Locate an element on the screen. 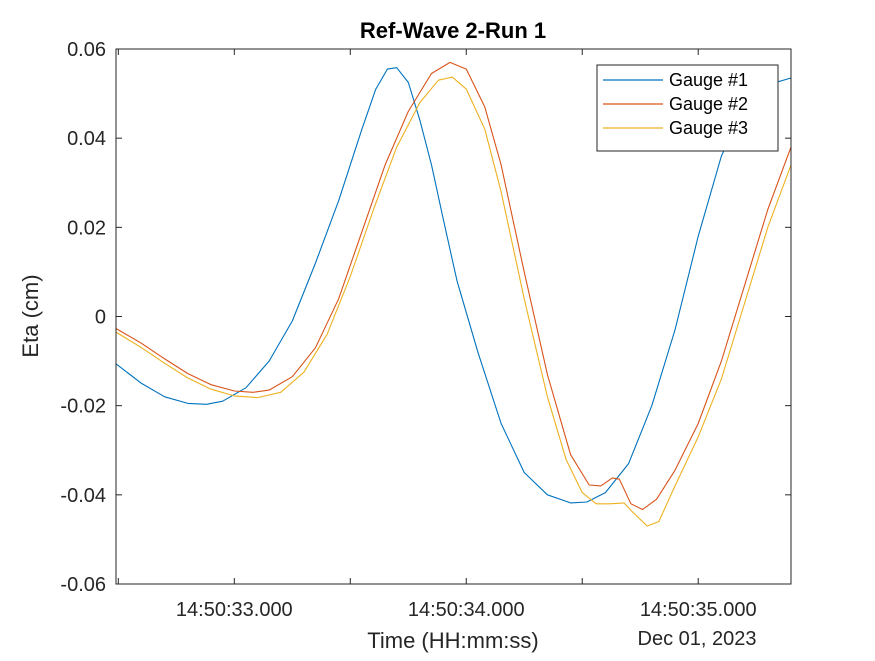 Image resolution: width=875 pixels, height=661 pixels. x-tick-label: 14:50:34.000 is located at coordinates (466, 610).